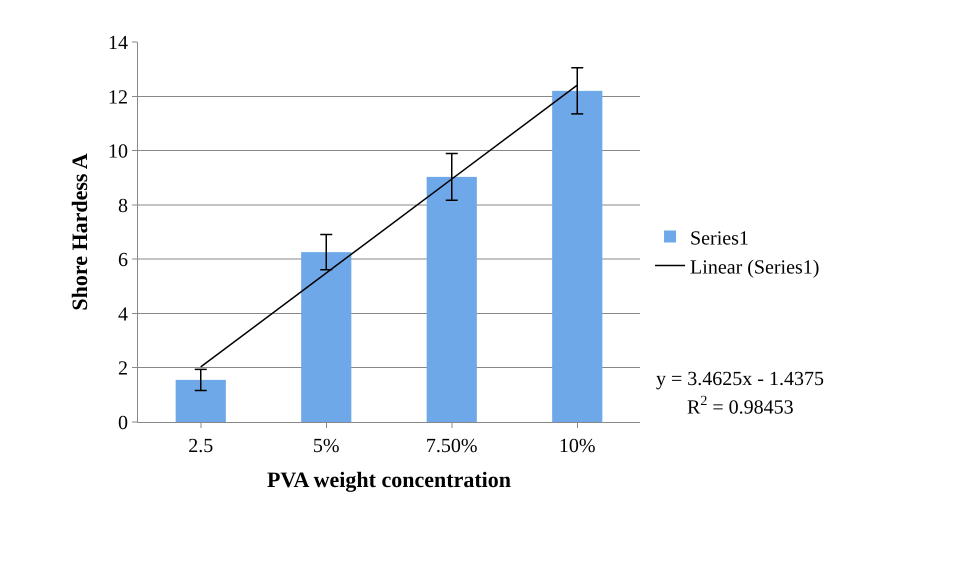 Image resolution: width=954 pixels, height=577 pixels. Describe the element at coordinates (326, 446) in the screenshot. I see `x-tick-label: 5%` at that location.